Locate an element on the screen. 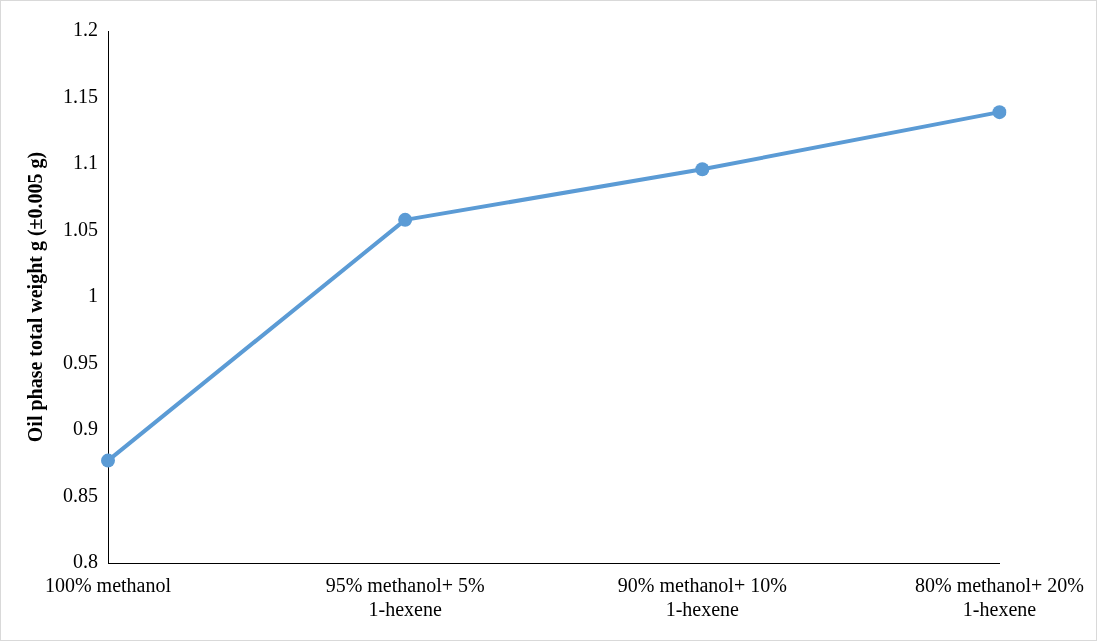 The height and width of the screenshot is (641, 1097). y-axis-title: Oil phase total weight g (±0.005 g) is located at coordinates (36, 297).